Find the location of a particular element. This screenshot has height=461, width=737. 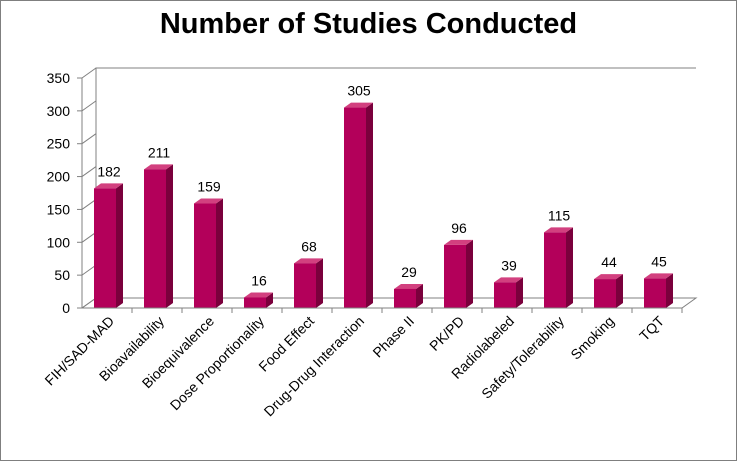

y-tick-label: 150 is located at coordinates (59, 209).